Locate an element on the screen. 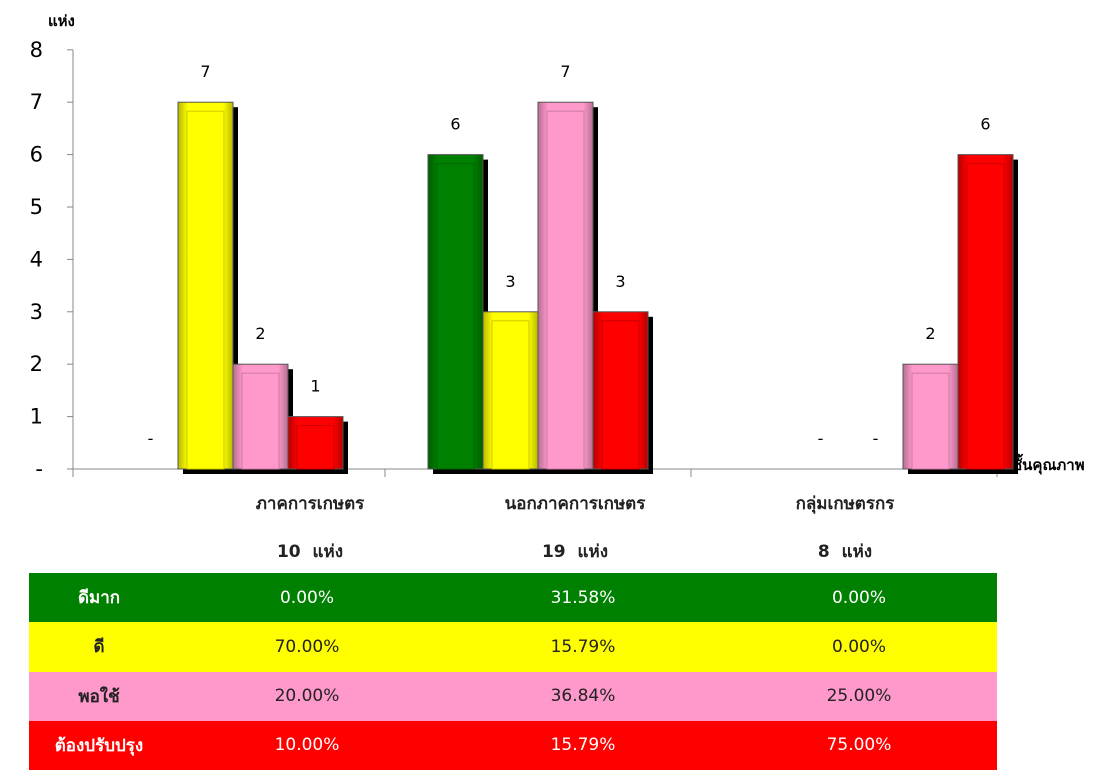  category-count-non-agriculture: 19 แห่ง is located at coordinates (575, 552).